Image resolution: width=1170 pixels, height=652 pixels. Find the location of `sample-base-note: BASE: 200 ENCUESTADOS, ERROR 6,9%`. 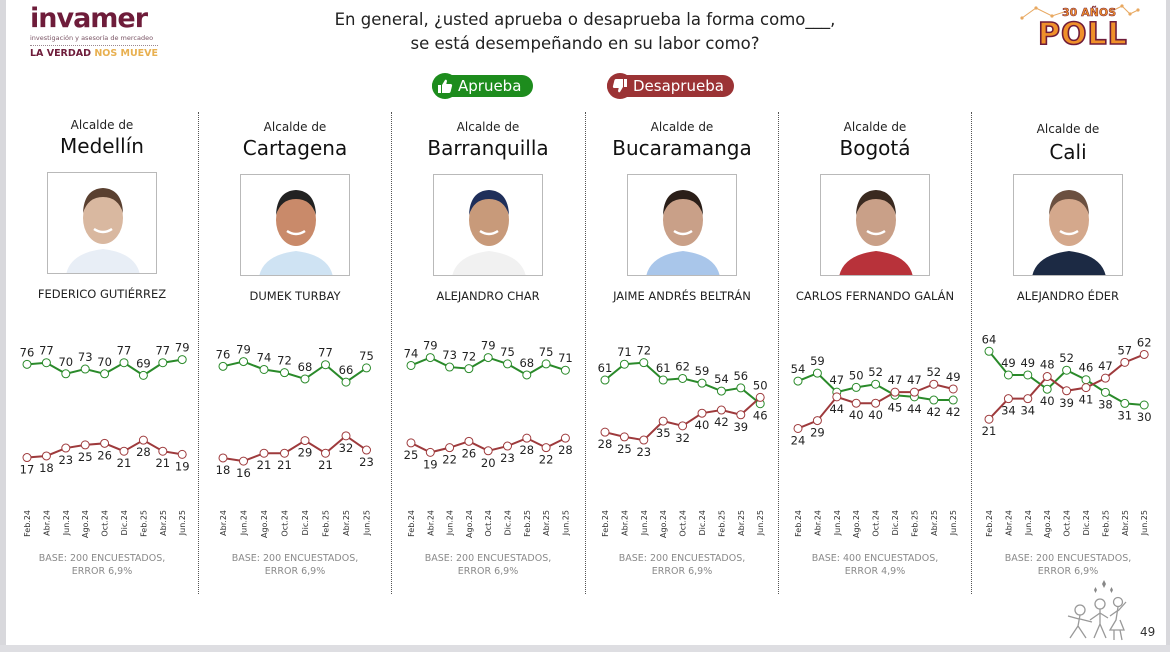

sample-base-note: BASE: 200 ENCUESTADOS, ERROR 6,9% is located at coordinates (1068, 565).